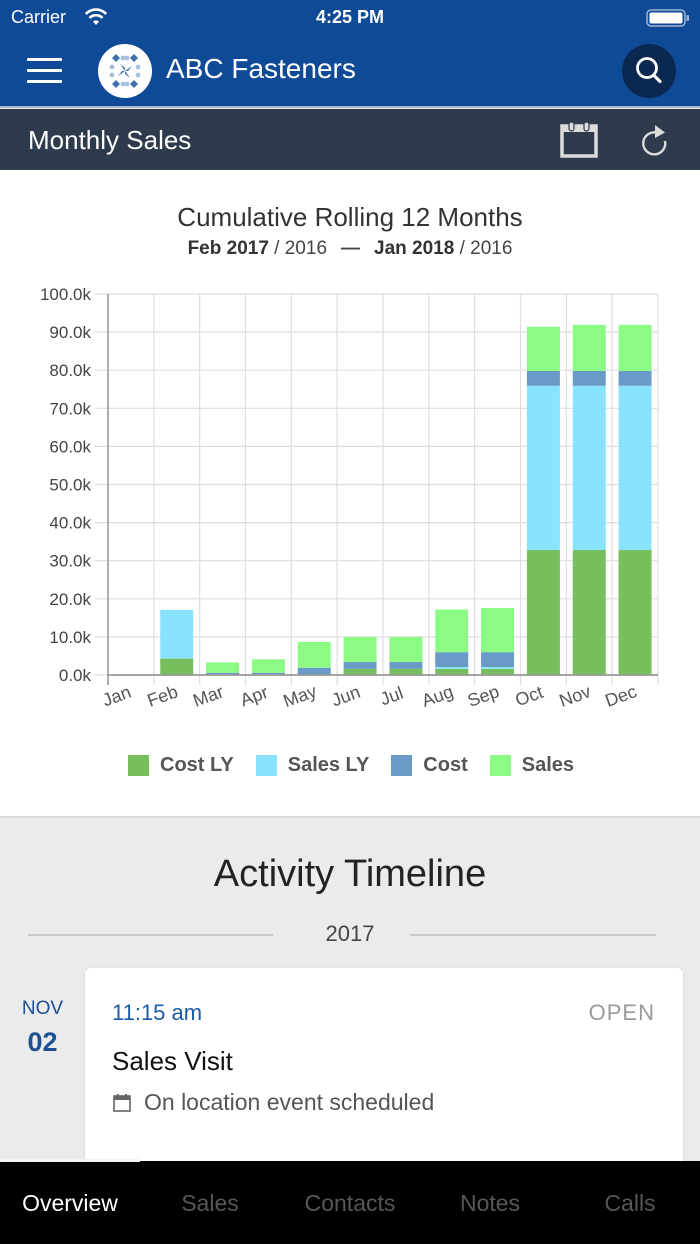  I want to click on x-tick-label: Nov, so click(575, 696).